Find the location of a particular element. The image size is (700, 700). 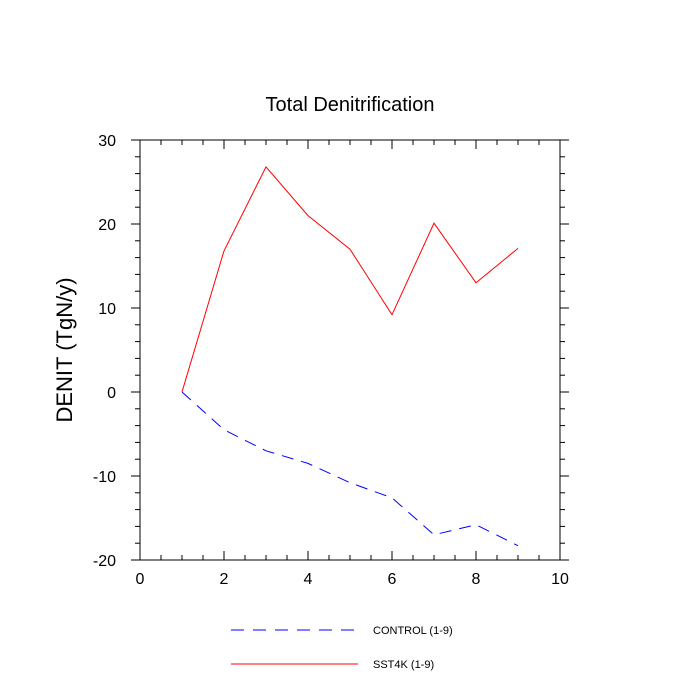

y-tick-label: 30 is located at coordinates (107, 141).